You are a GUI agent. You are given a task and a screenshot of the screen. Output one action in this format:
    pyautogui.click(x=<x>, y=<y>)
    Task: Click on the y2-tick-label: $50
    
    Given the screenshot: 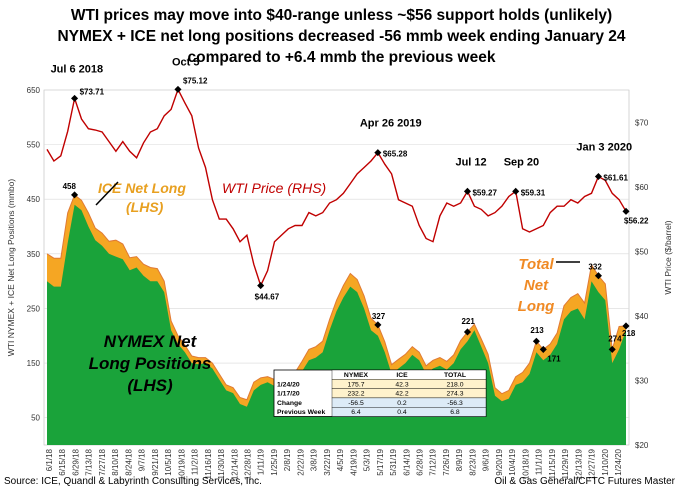 What is the action you would take?
    pyautogui.click(x=642, y=251)
    